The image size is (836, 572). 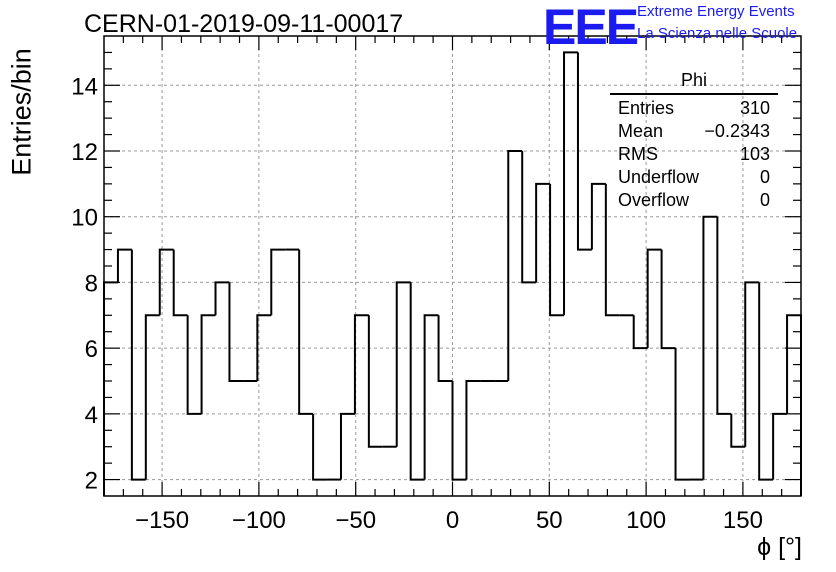 What do you see at coordinates (694, 131) in the screenshot?
I see `stats-row-mean: Mean −0.2343` at bounding box center [694, 131].